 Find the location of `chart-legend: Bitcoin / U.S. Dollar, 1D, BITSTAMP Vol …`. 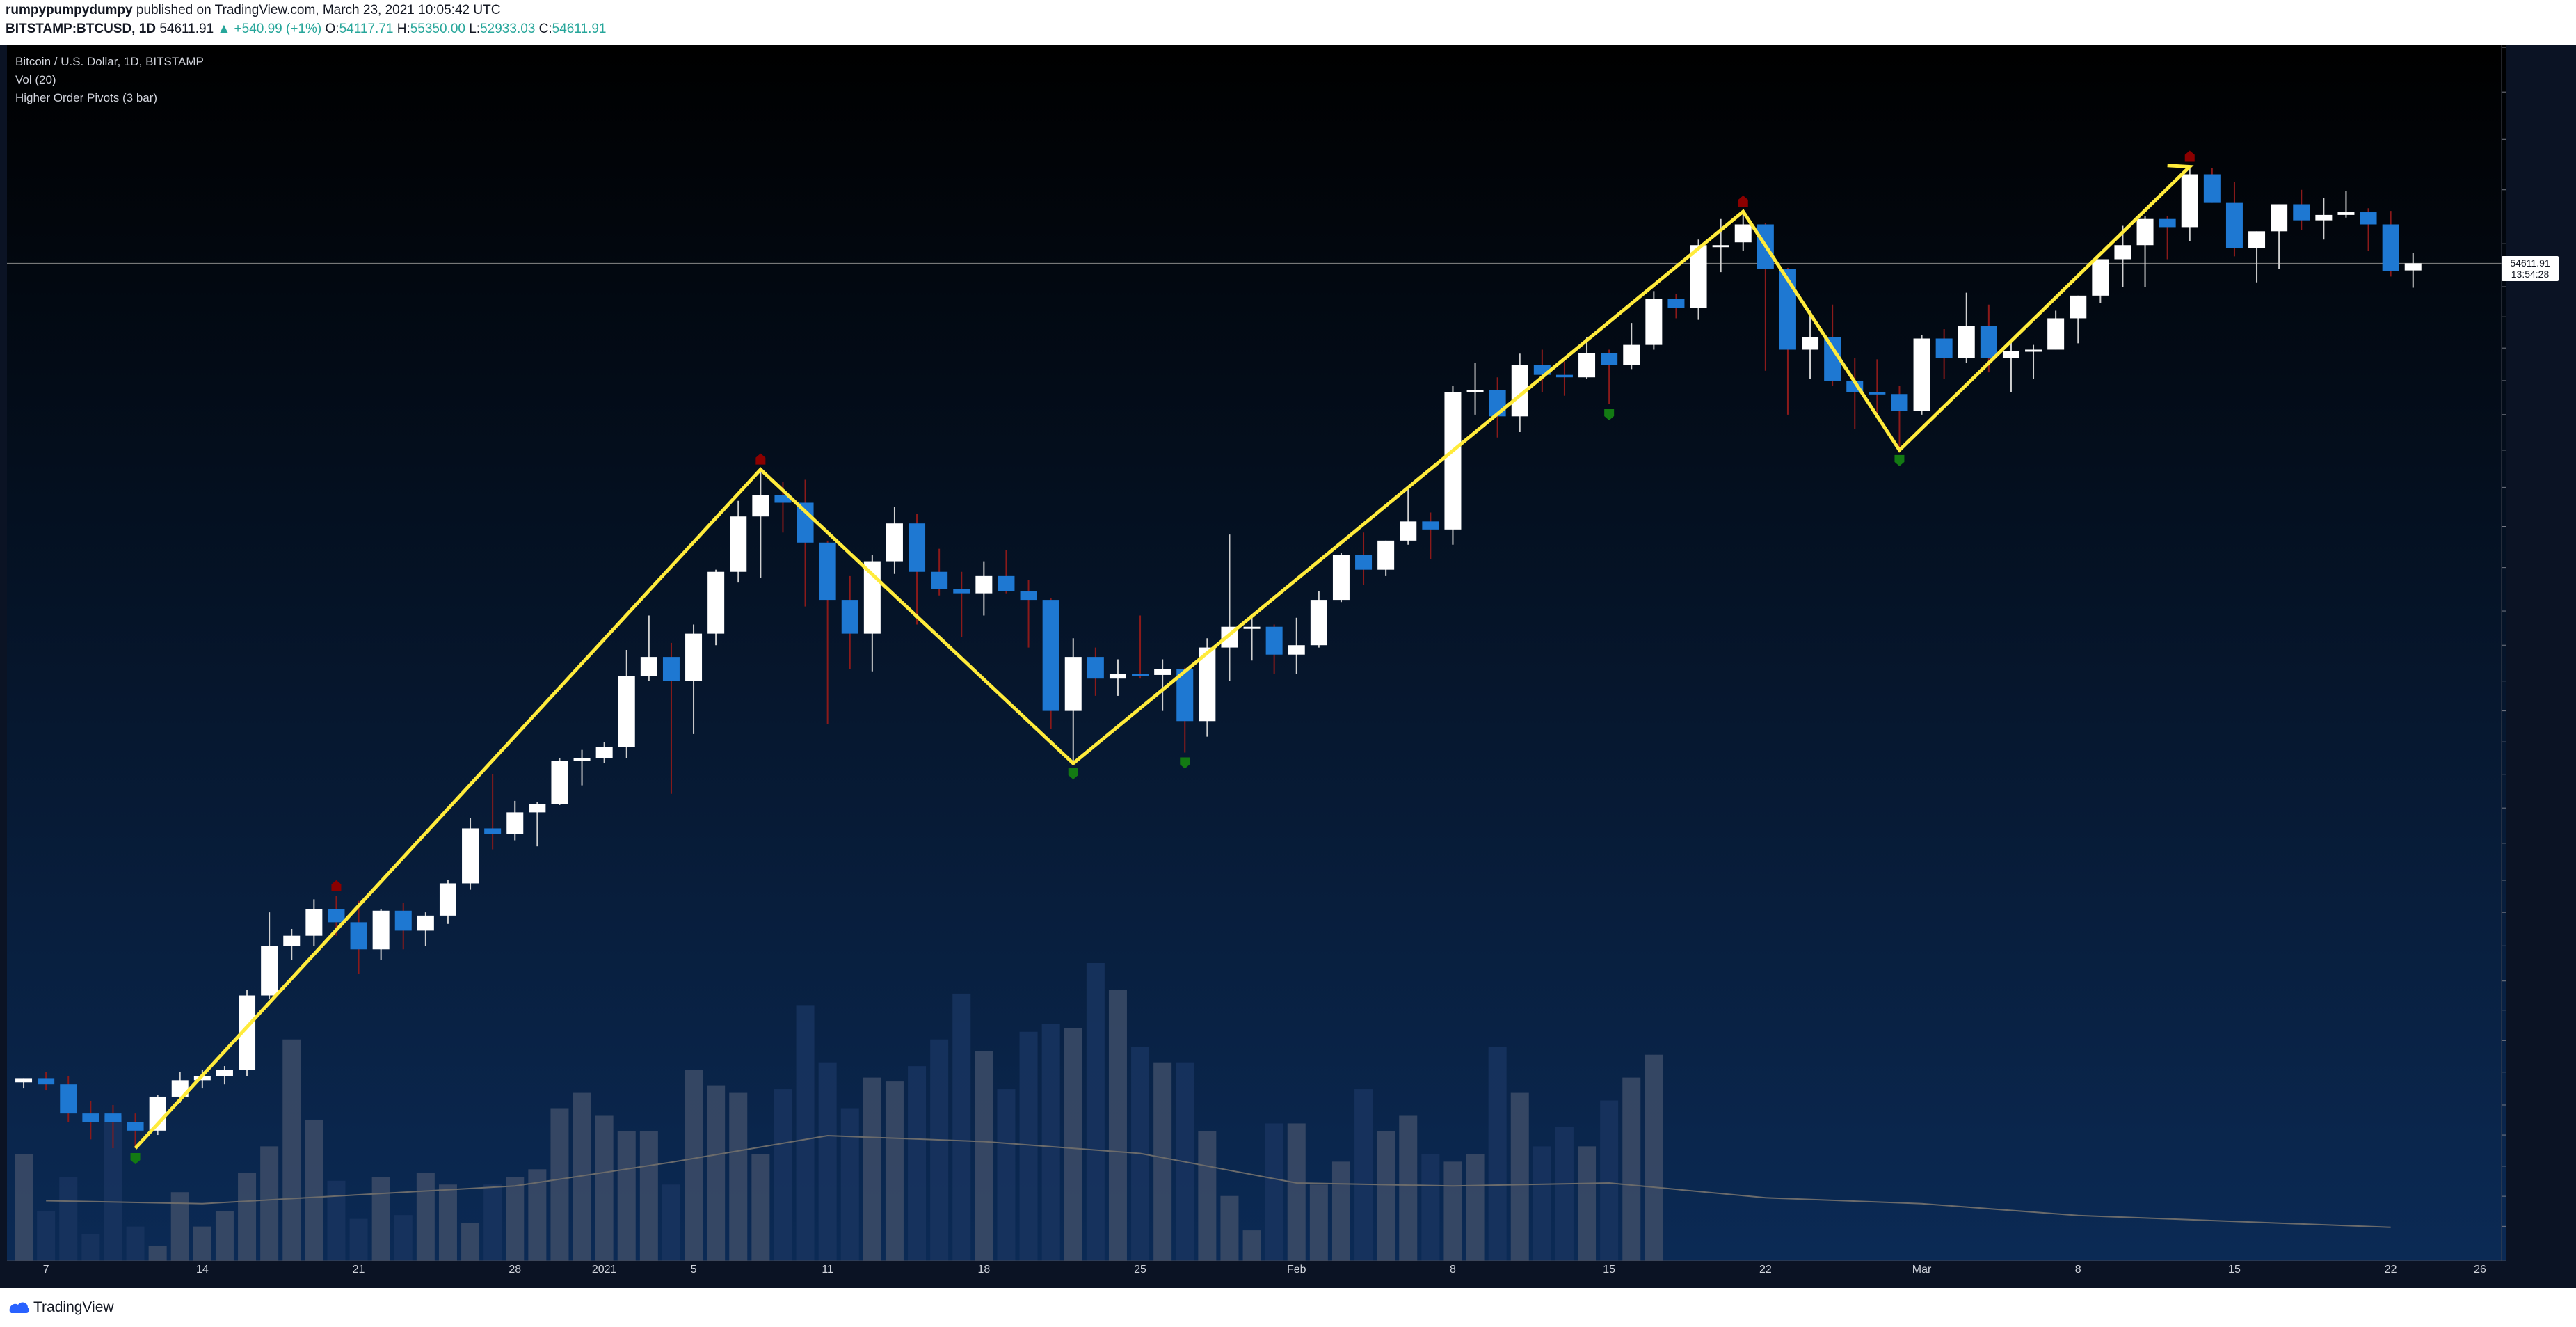

chart-legend: Bitcoin / U.S. Dollar, 1D, BITSTAMP Vol … is located at coordinates (109, 80).